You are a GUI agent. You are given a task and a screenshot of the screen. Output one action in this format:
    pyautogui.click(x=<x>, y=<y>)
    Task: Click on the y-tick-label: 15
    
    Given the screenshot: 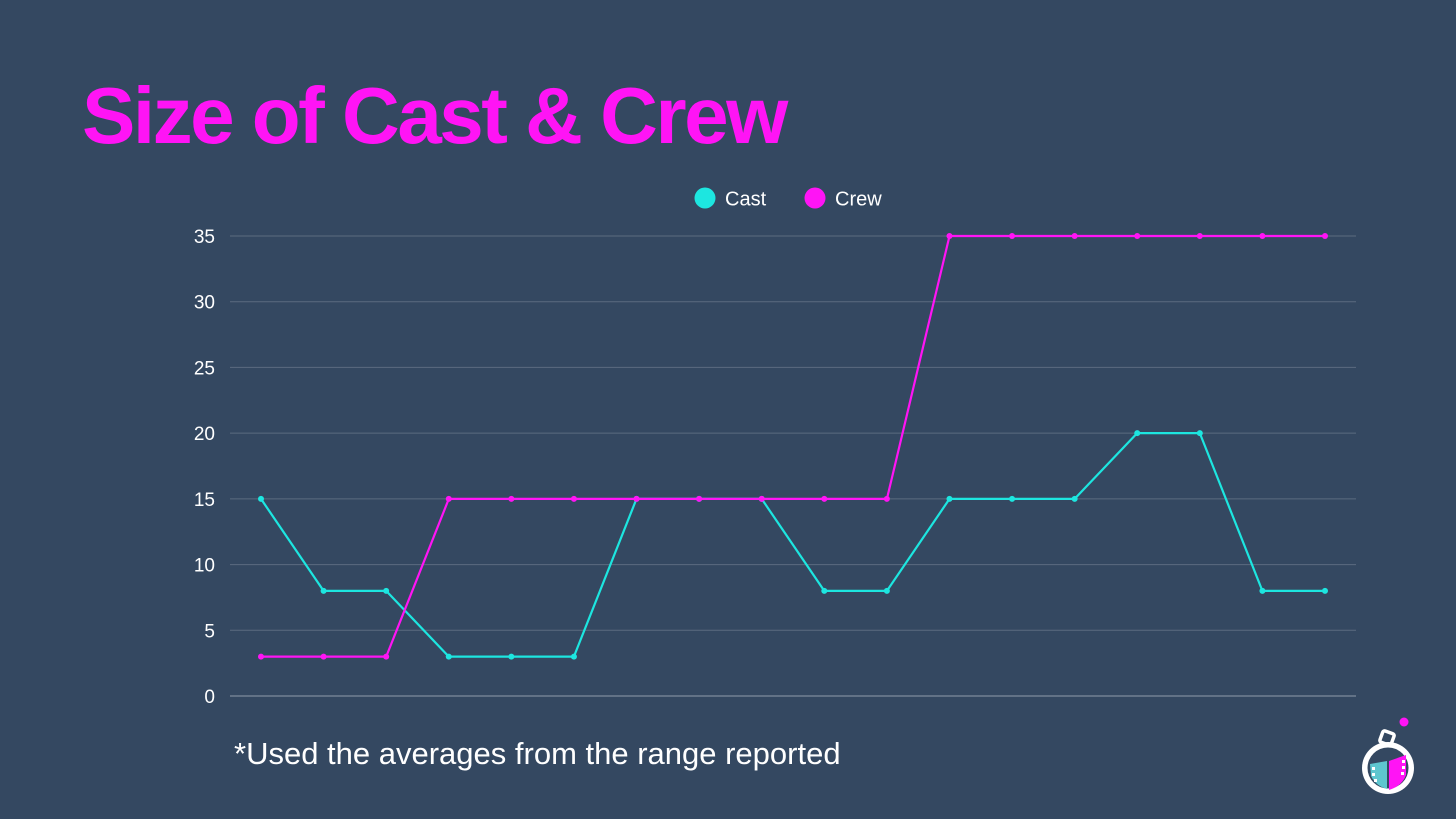 What is the action you would take?
    pyautogui.click(x=204, y=500)
    